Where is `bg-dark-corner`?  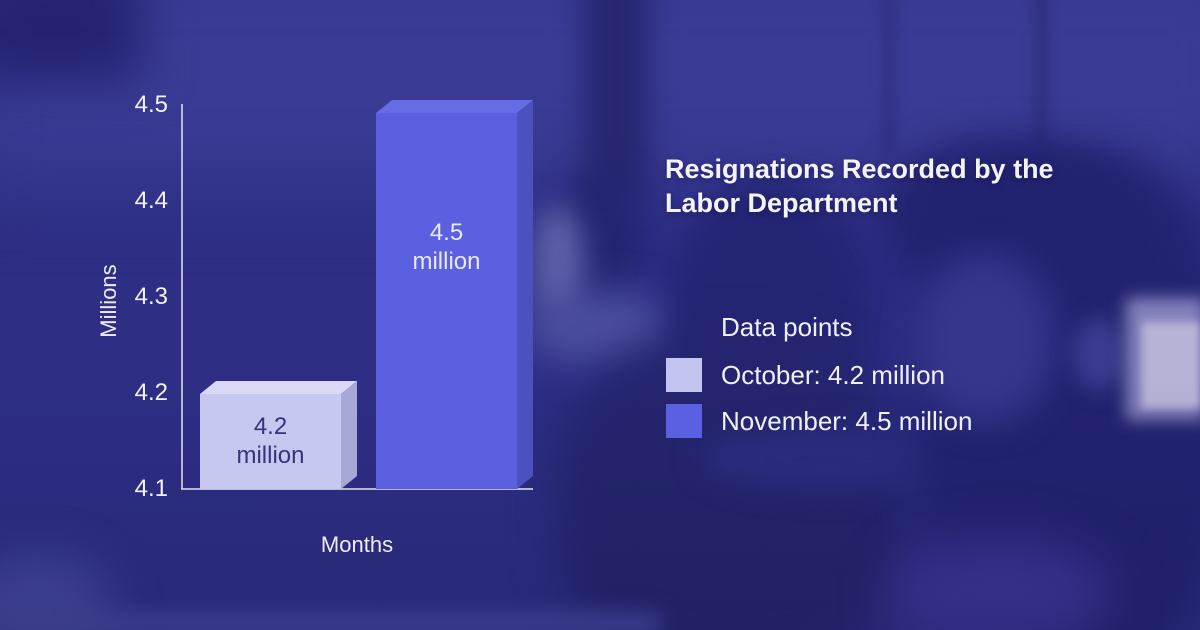 bg-dark-corner is located at coordinates (70, 40).